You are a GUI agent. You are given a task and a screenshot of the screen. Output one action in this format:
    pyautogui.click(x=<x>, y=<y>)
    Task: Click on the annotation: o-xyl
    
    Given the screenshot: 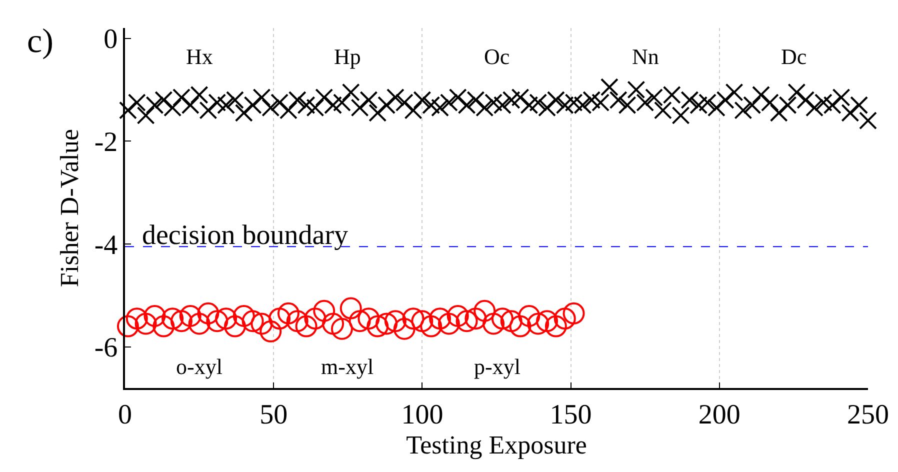 What is the action you would take?
    pyautogui.click(x=199, y=366)
    